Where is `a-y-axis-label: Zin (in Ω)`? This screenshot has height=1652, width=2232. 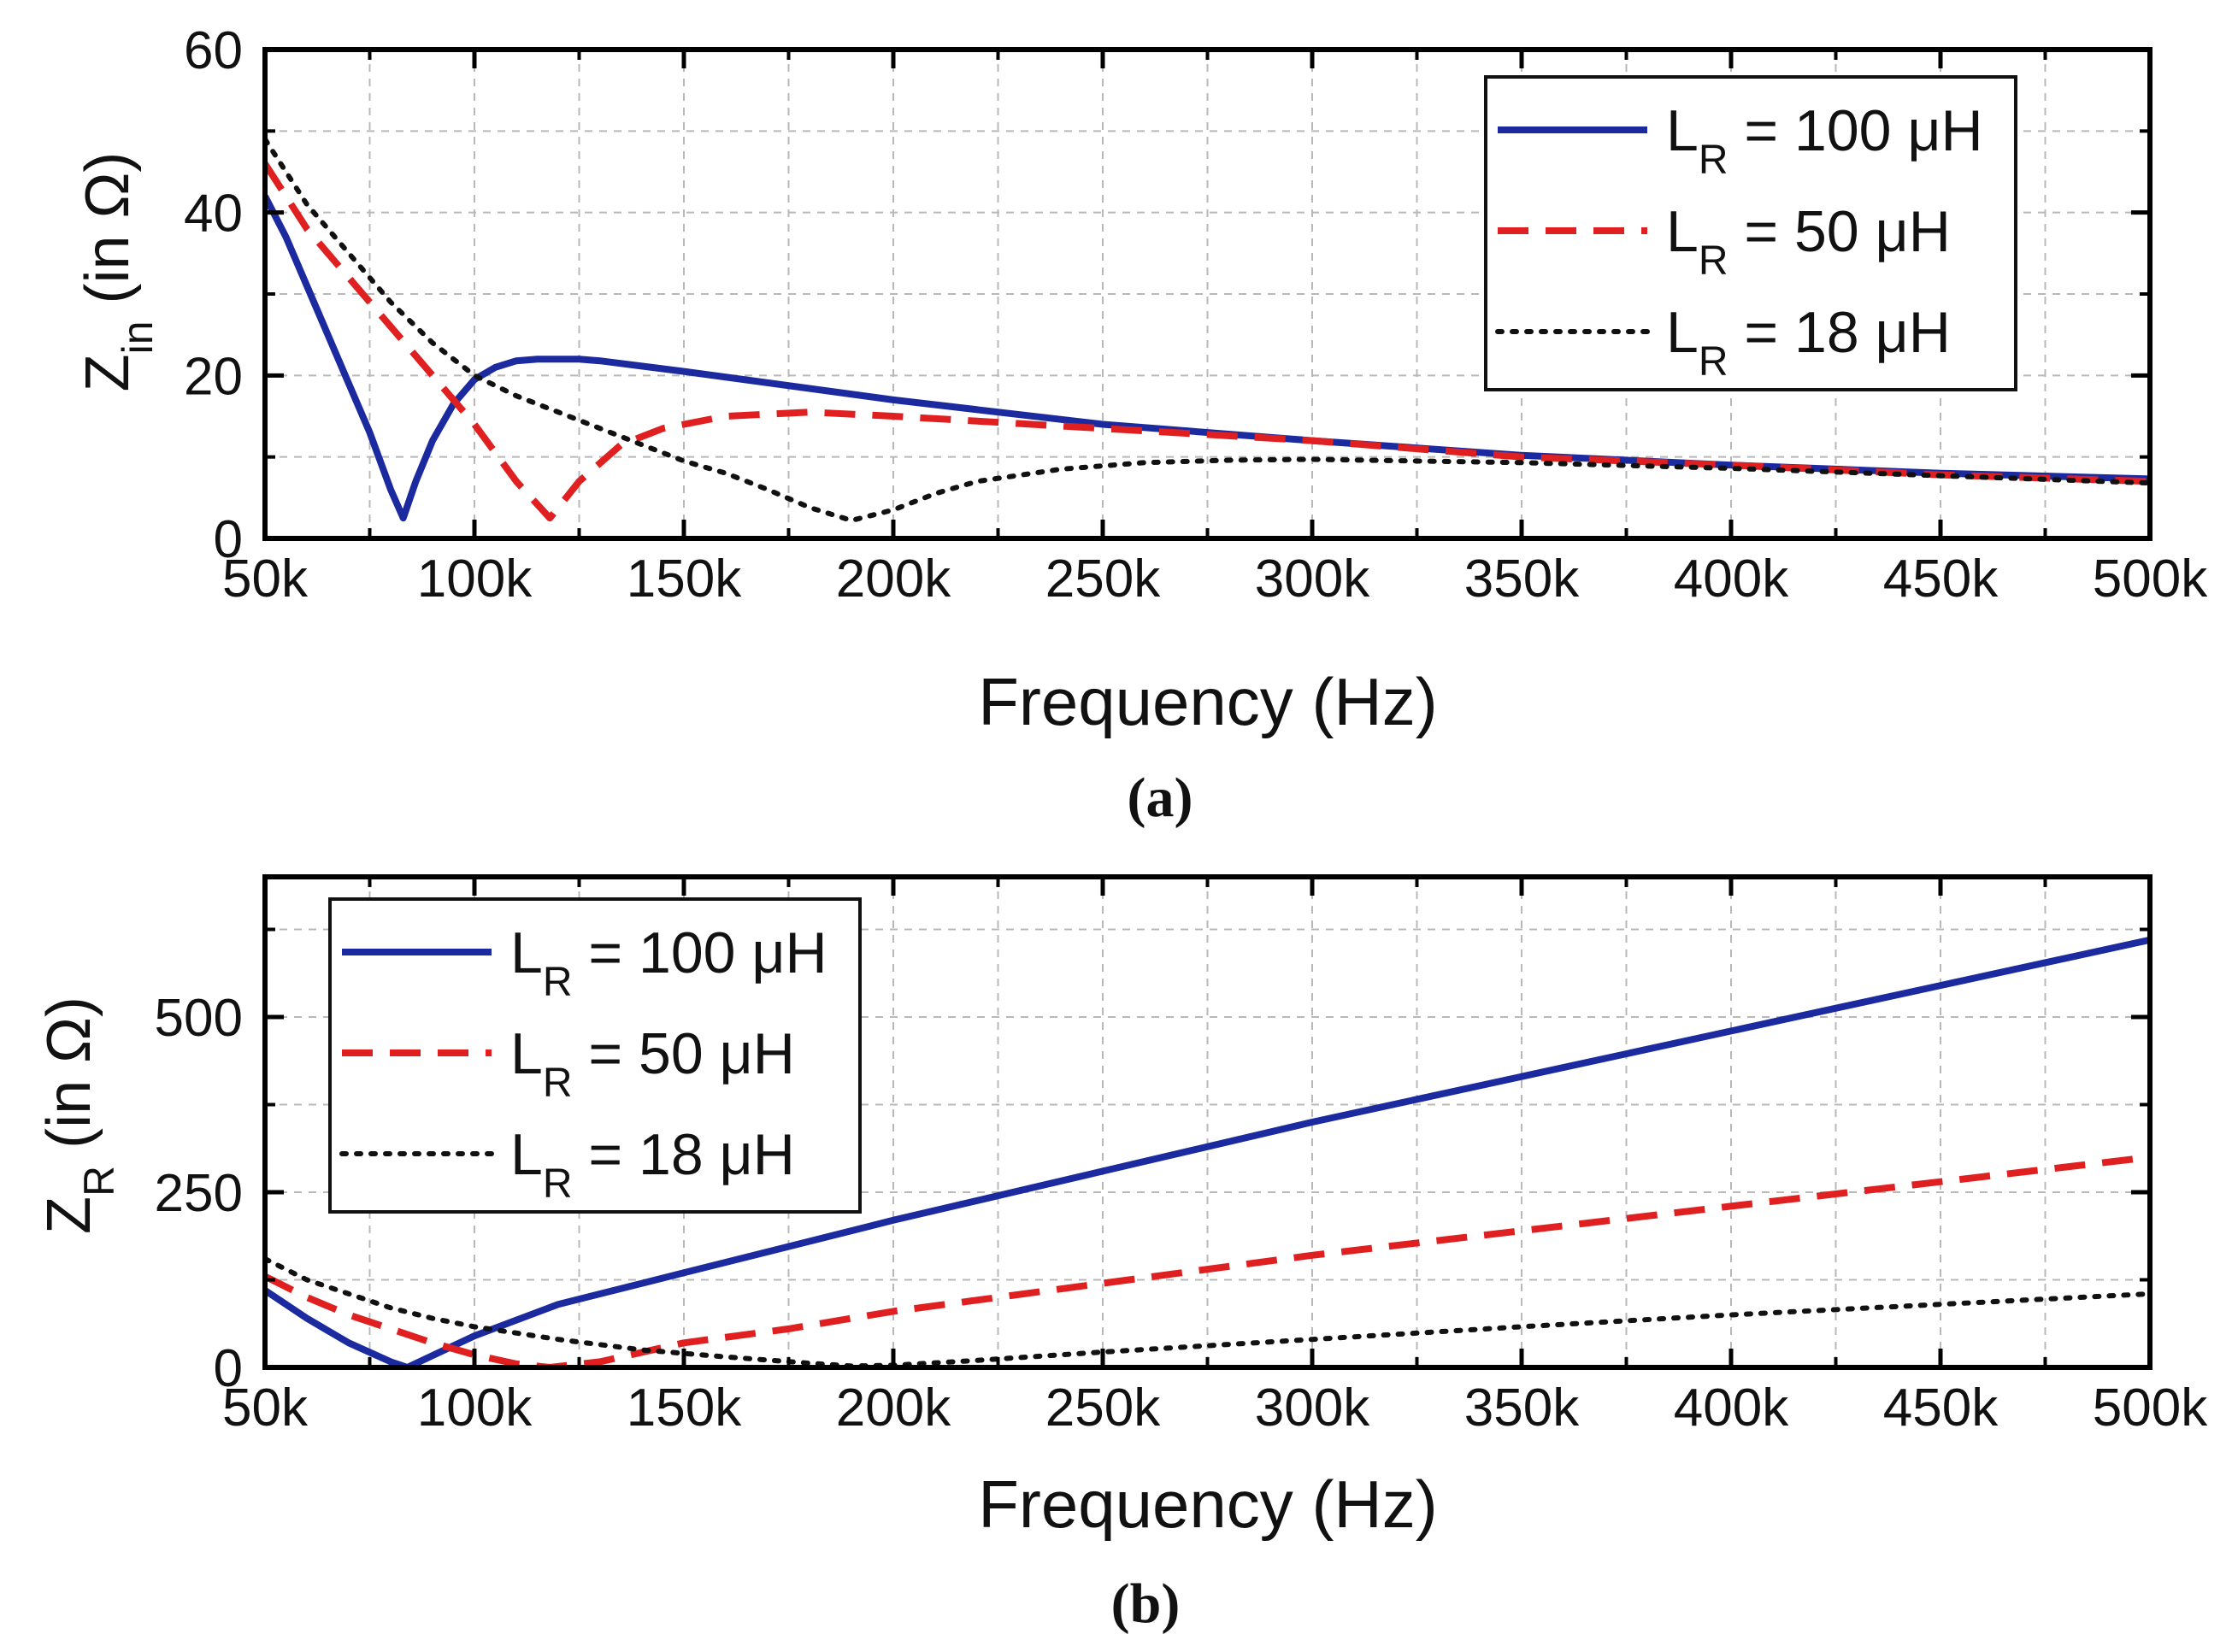 a-y-axis-label: Zin (in Ω) is located at coordinates (118, 272).